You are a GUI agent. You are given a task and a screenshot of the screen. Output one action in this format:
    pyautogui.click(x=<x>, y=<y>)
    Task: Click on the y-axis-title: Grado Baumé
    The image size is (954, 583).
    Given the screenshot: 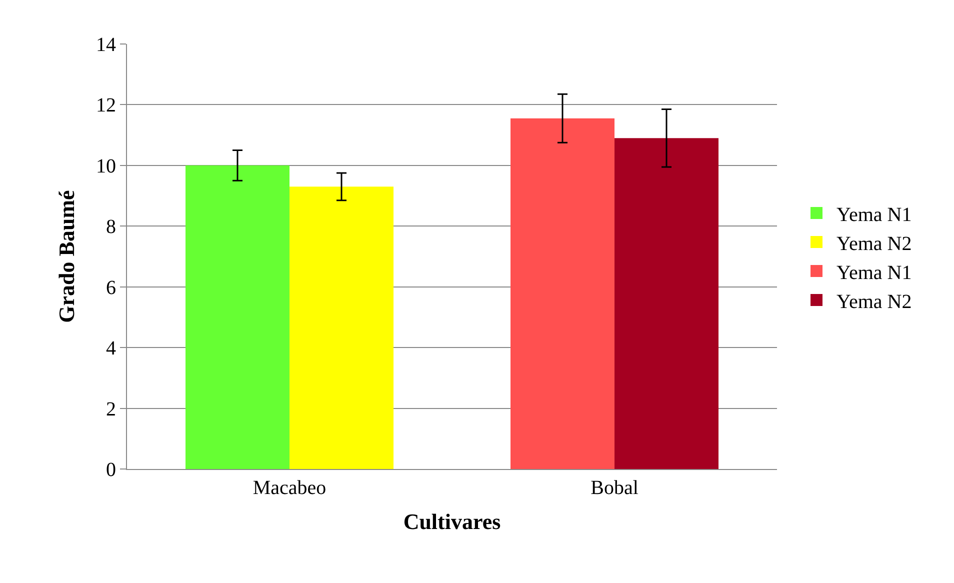 What is the action you would take?
    pyautogui.click(x=66, y=256)
    